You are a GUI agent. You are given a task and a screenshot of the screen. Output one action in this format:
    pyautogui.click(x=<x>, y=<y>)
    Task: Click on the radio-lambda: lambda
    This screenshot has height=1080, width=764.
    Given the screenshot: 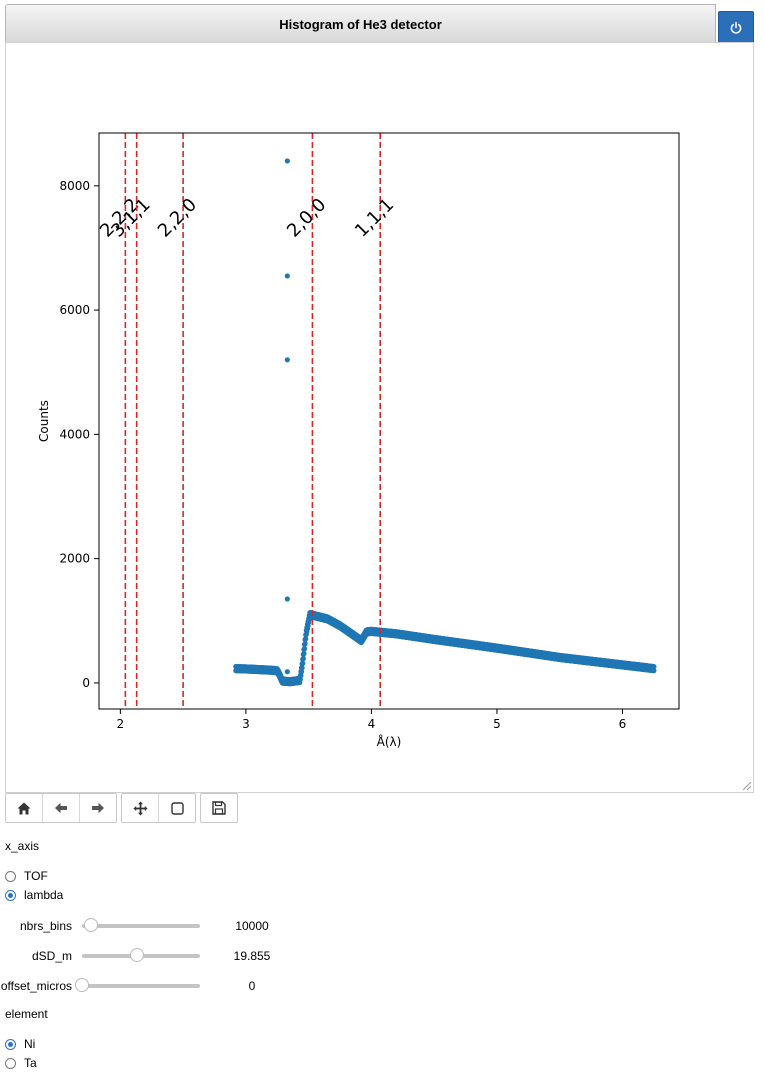 What is the action you would take?
    pyautogui.click(x=34, y=895)
    